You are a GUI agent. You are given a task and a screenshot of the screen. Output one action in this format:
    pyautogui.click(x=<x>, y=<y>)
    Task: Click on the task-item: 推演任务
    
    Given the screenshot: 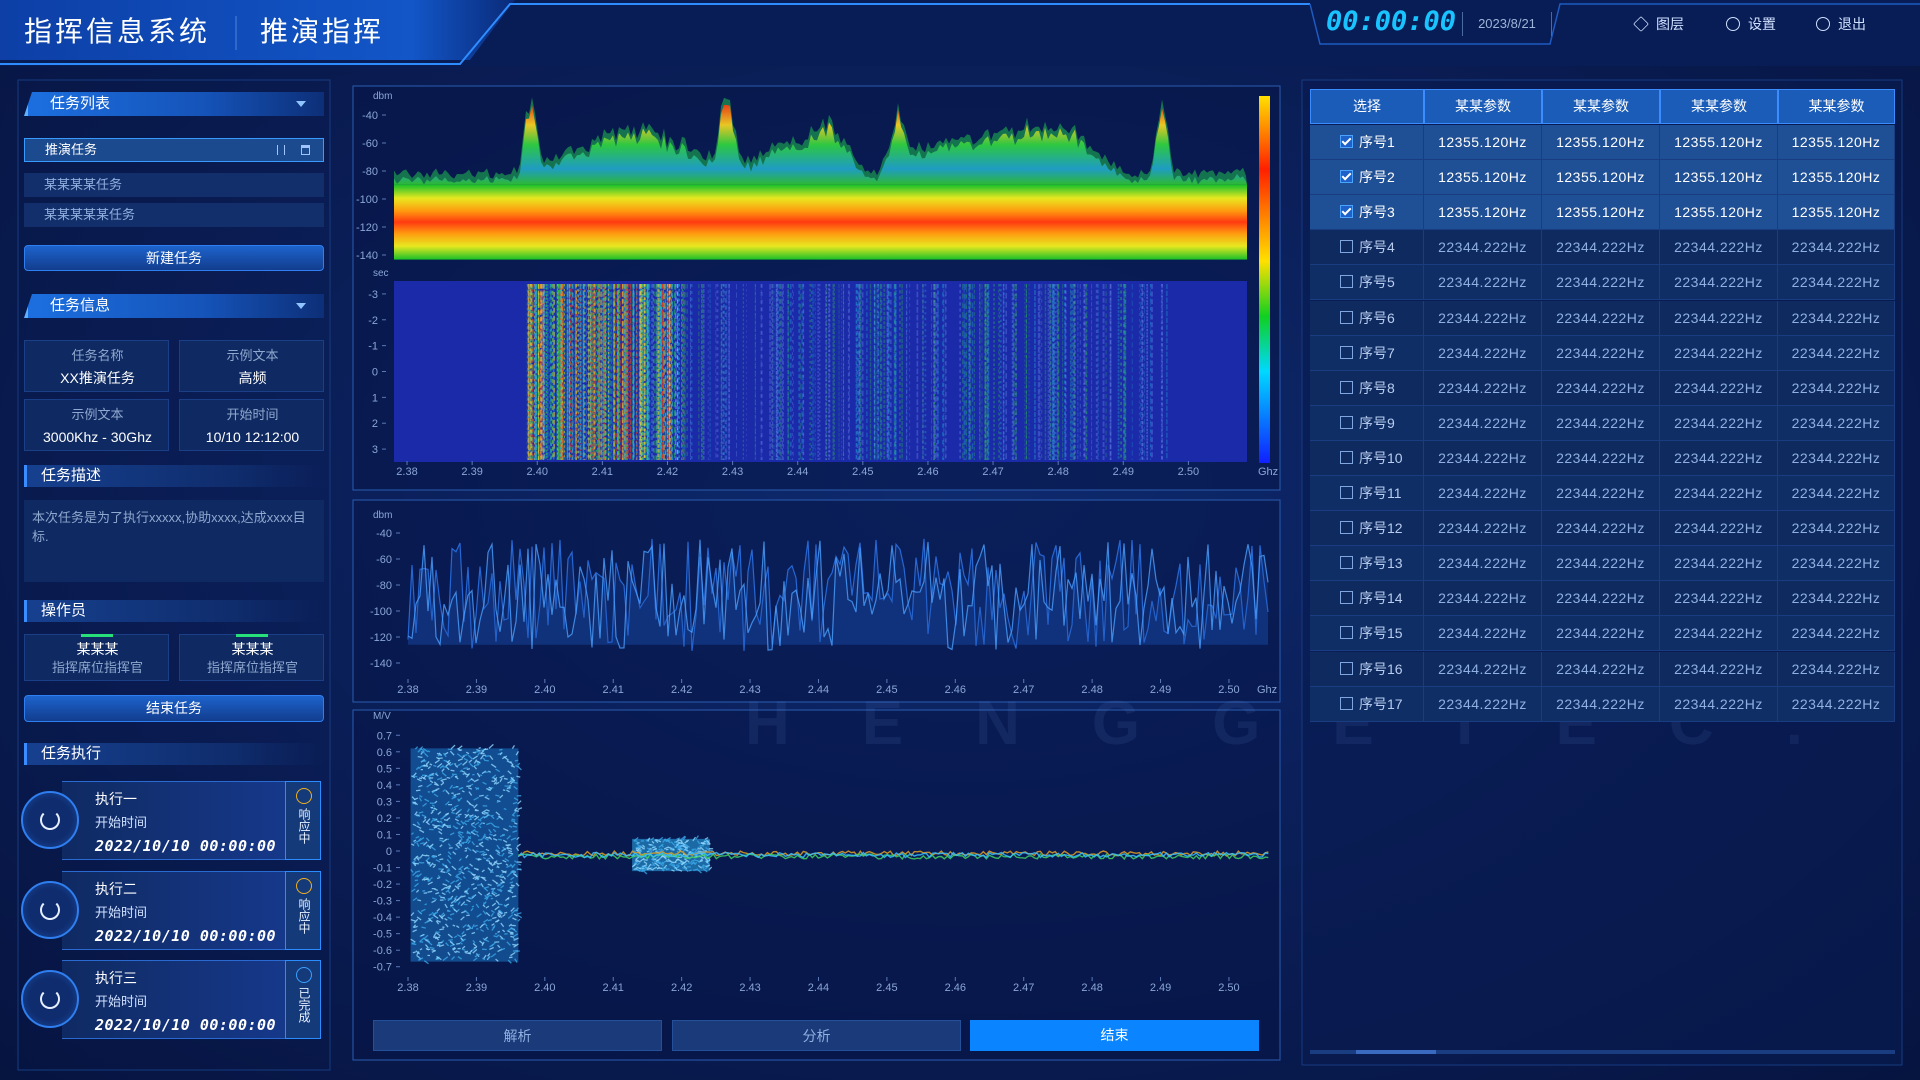 What is the action you would take?
    pyautogui.click(x=174, y=150)
    